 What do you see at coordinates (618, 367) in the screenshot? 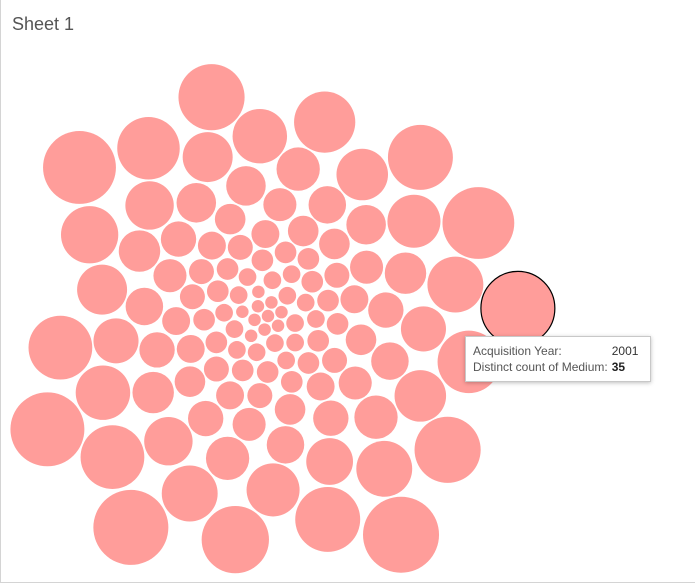
I see `tooltip-value: 35` at bounding box center [618, 367].